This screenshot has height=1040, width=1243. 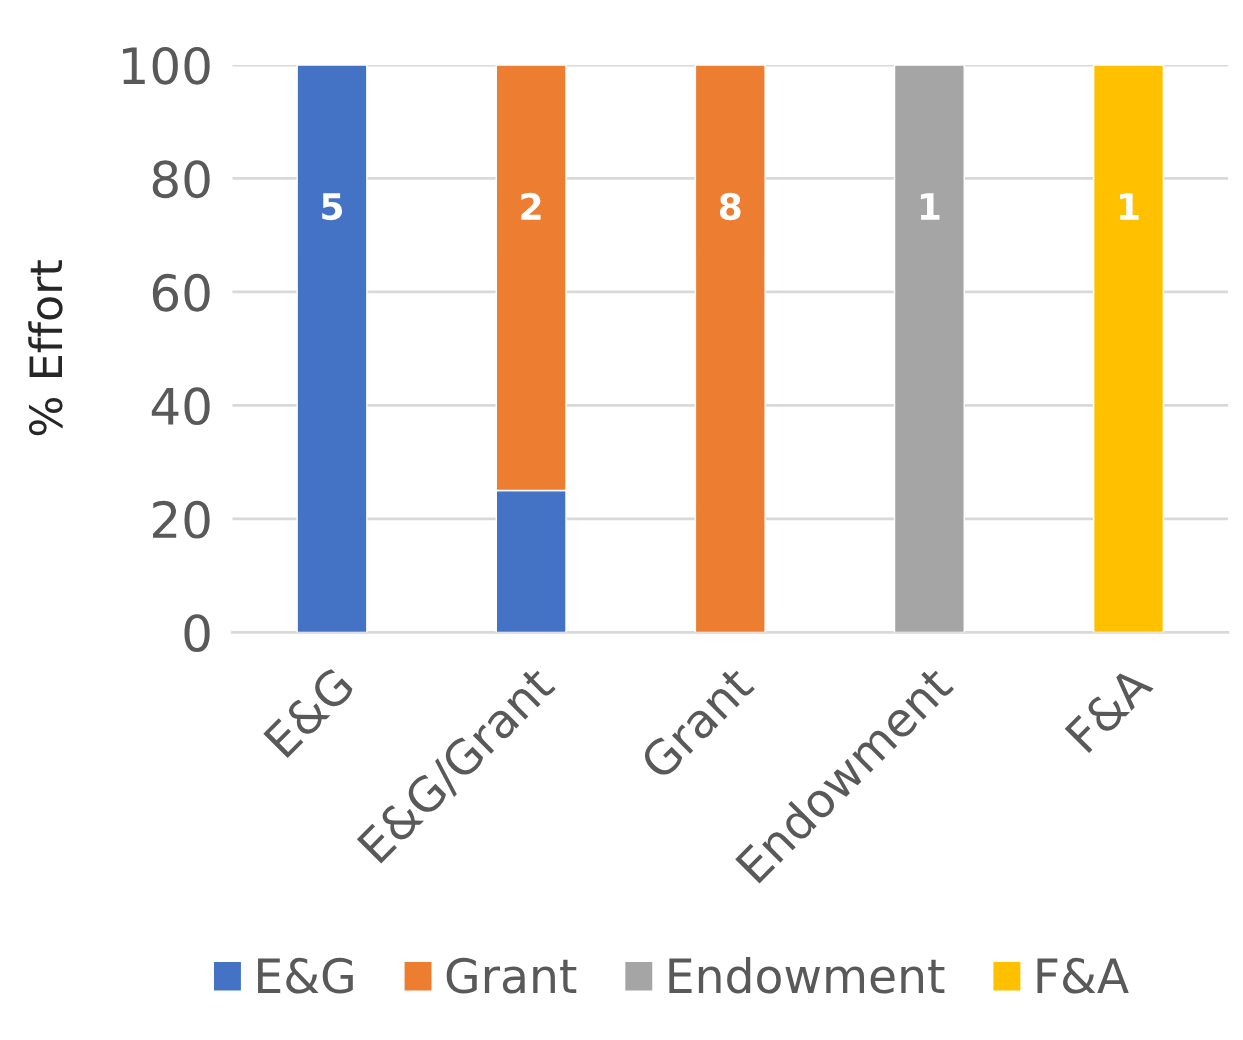 What do you see at coordinates (181, 519) in the screenshot?
I see `y-tick-label: 20` at bounding box center [181, 519].